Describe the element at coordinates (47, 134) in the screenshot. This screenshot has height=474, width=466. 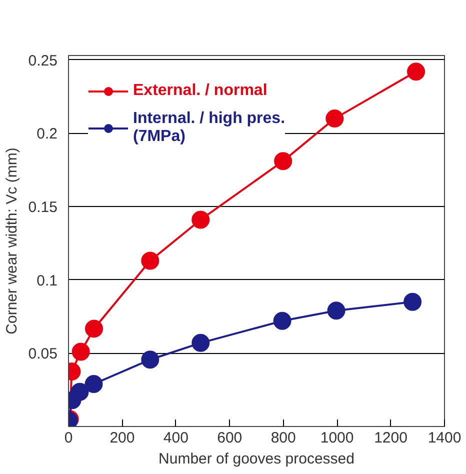
I see `y-tick-label: 0.2` at that location.